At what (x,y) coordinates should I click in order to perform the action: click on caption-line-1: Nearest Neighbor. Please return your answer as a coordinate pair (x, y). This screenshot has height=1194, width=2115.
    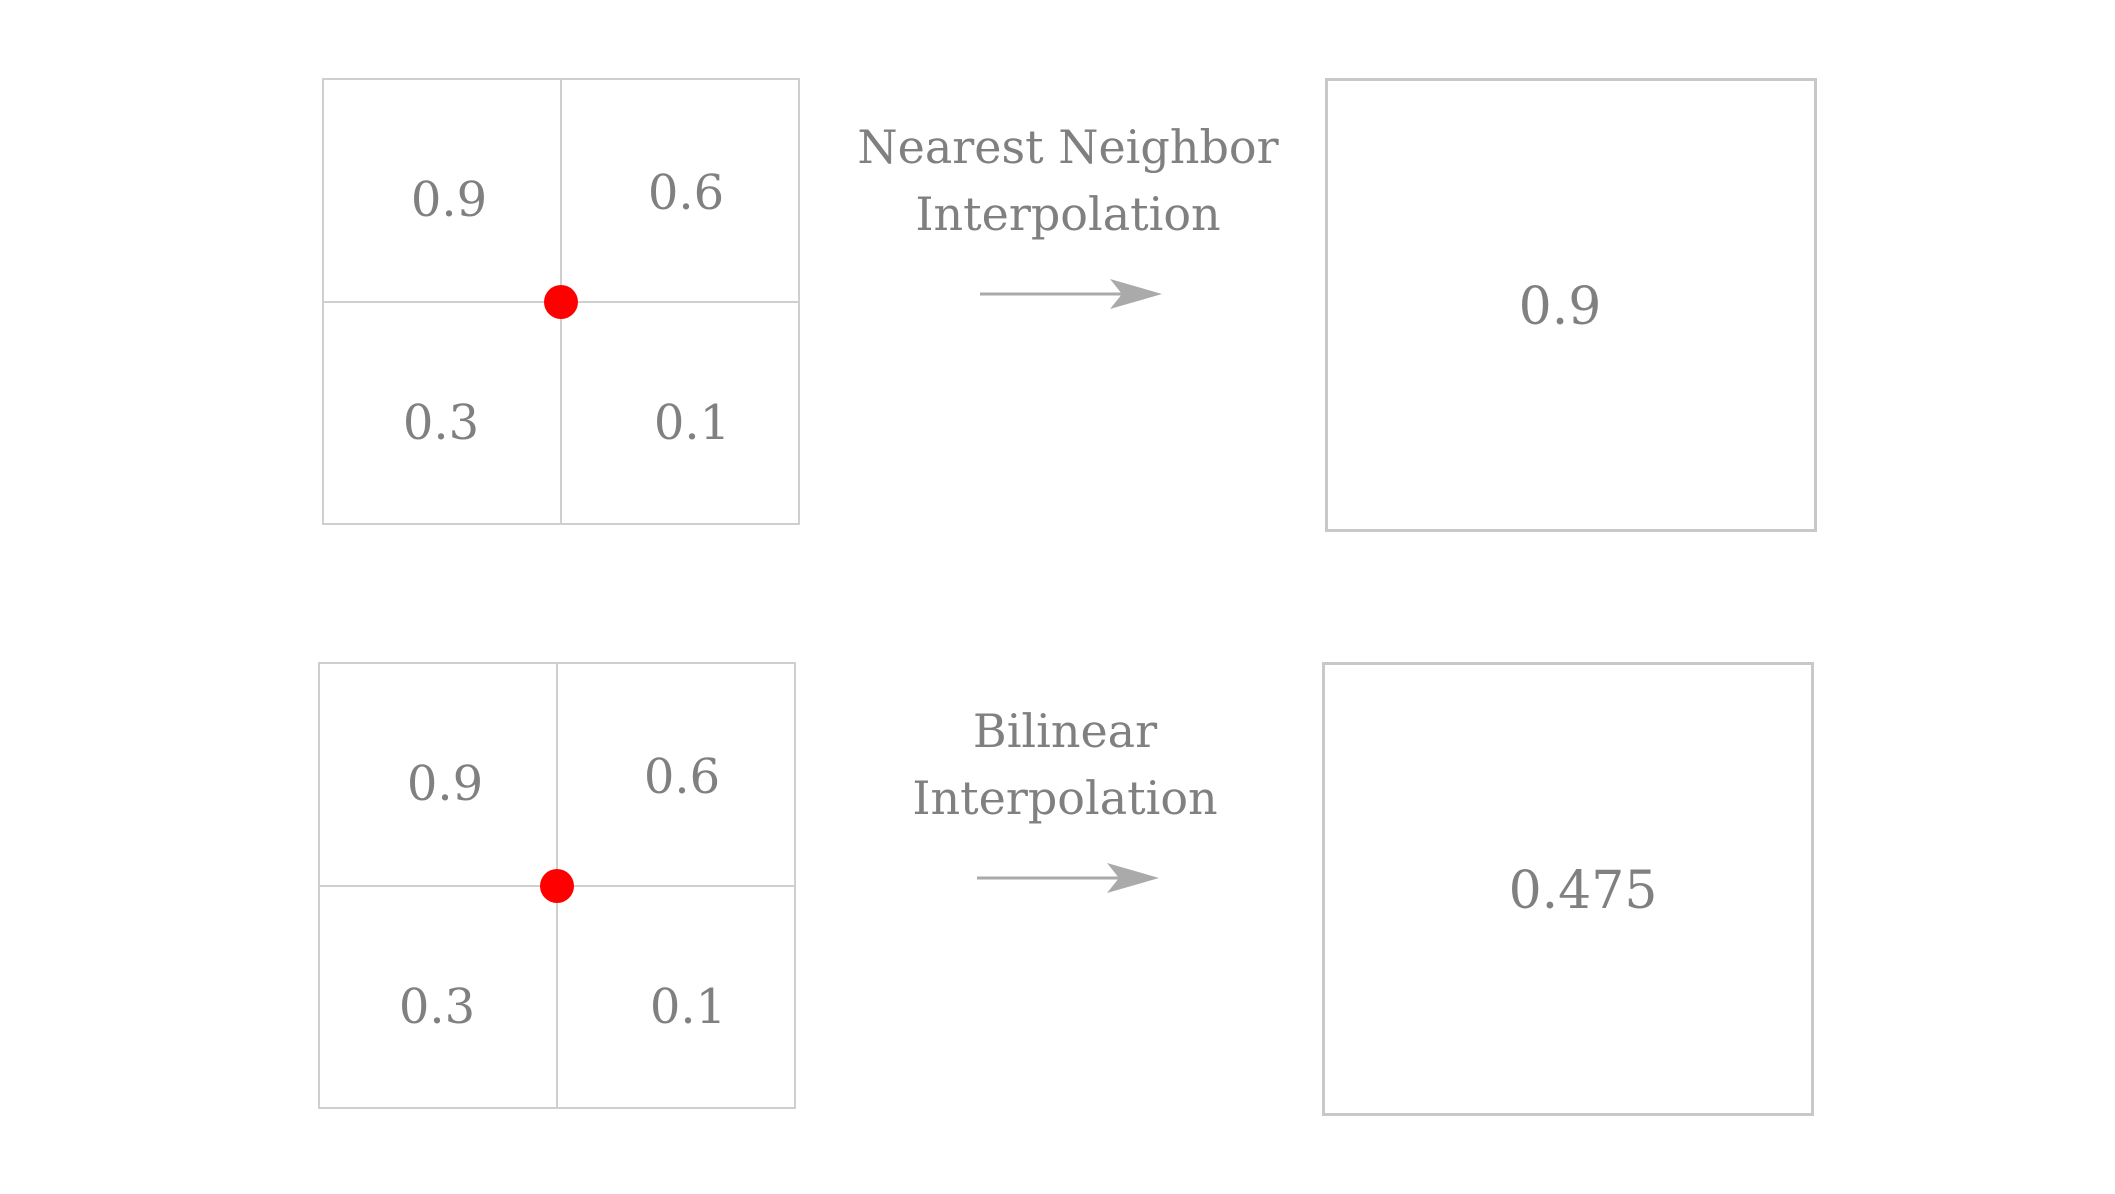
    Looking at the image, I should click on (1068, 147).